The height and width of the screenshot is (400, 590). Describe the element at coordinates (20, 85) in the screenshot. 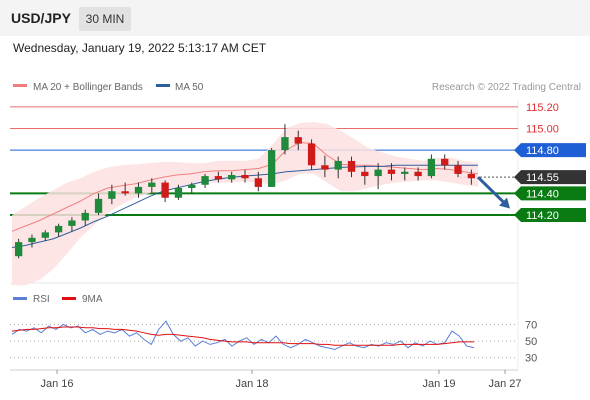

I see `ma20-legend-swatch` at that location.